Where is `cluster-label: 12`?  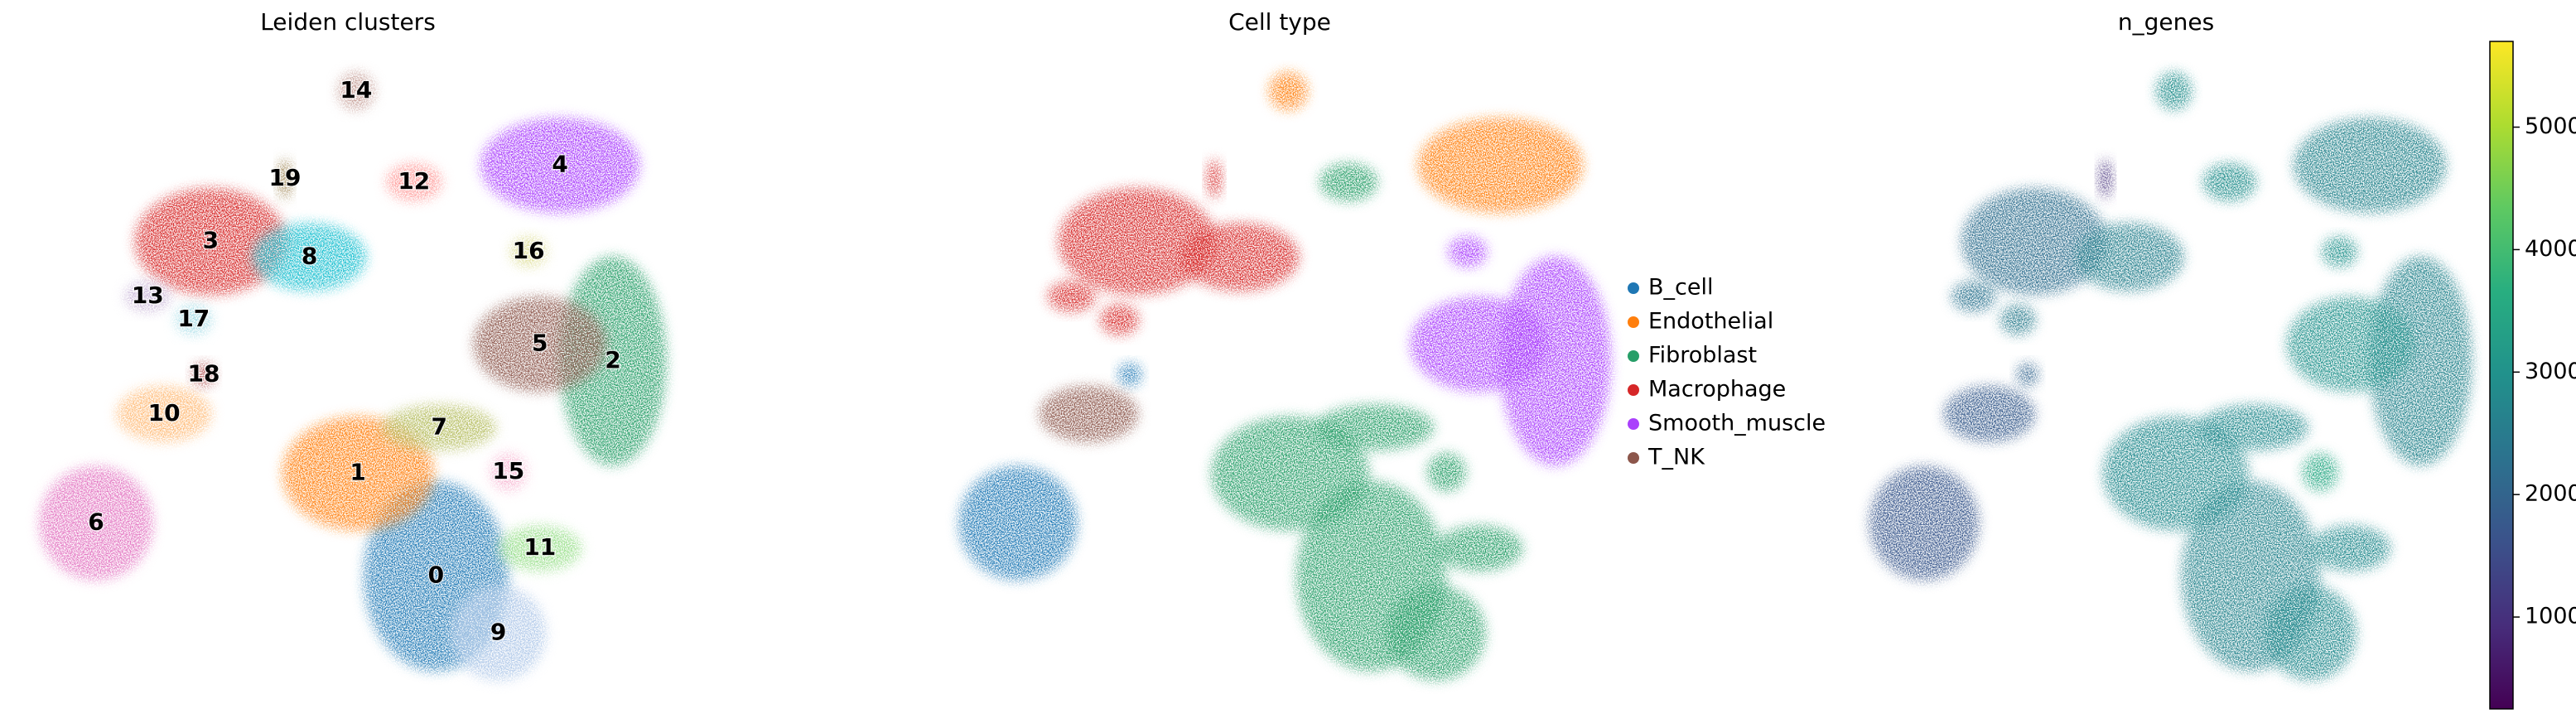
cluster-label: 12 is located at coordinates (414, 181).